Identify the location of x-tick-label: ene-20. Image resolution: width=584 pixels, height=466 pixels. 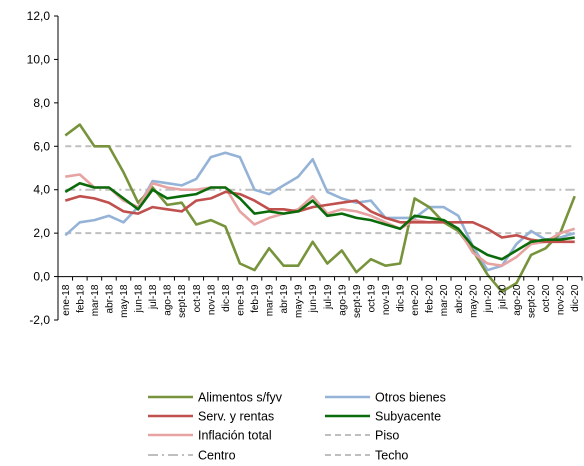
(415, 300).